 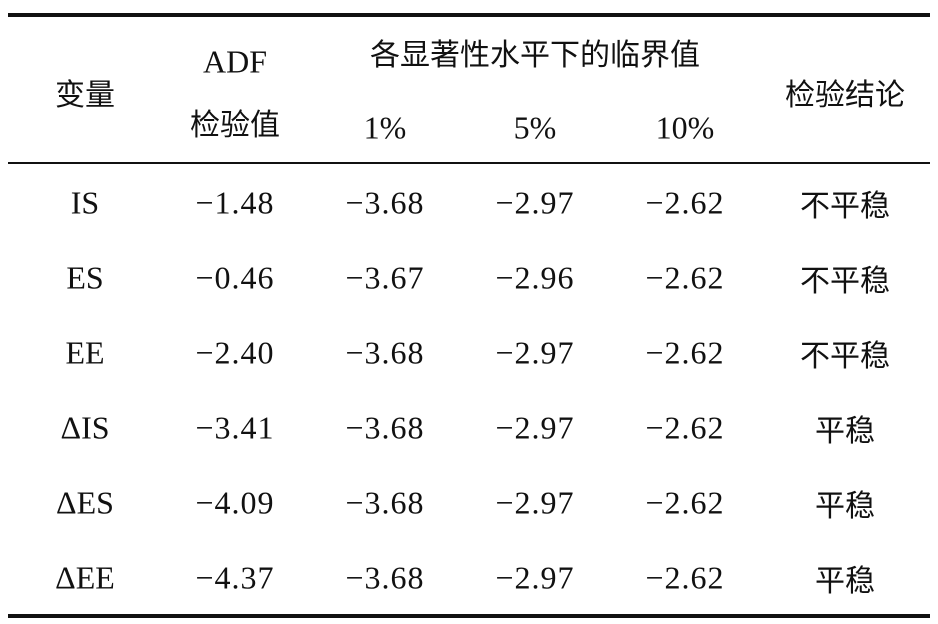 What do you see at coordinates (845, 95) in the screenshot?
I see `header-conclusion: 检验结论` at bounding box center [845, 95].